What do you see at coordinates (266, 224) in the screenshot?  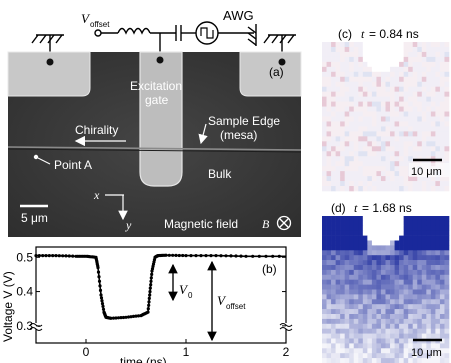 I see `magnetic-field-symbol: B` at bounding box center [266, 224].